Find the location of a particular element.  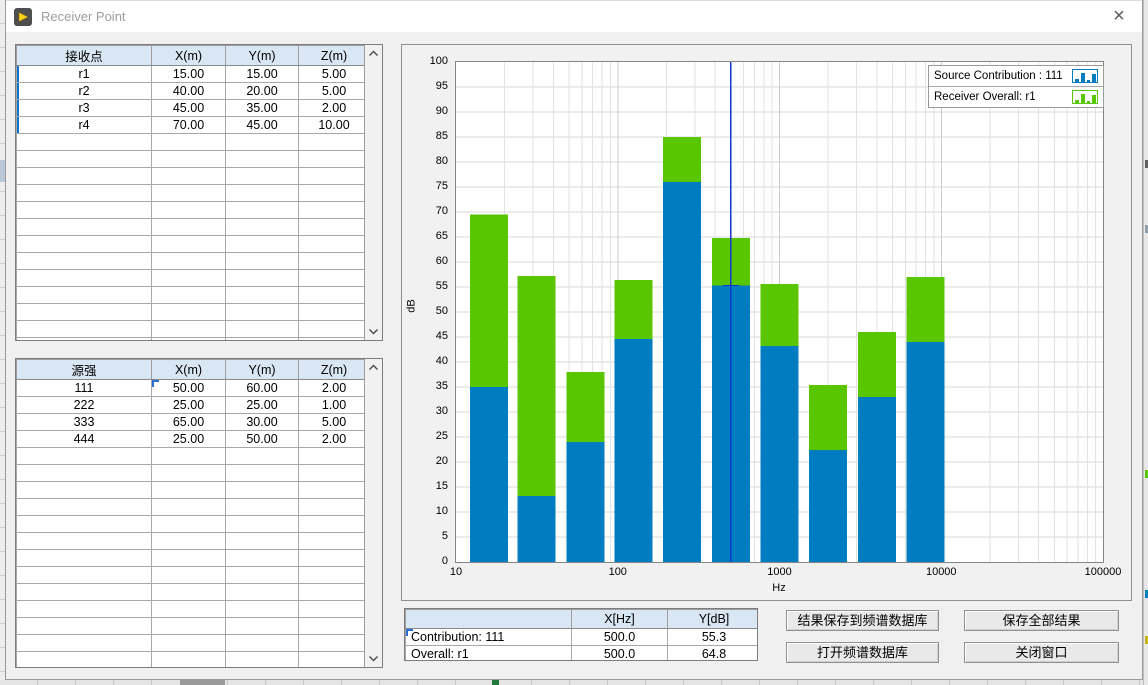

table-cell: 64.8 is located at coordinates (712, 652).